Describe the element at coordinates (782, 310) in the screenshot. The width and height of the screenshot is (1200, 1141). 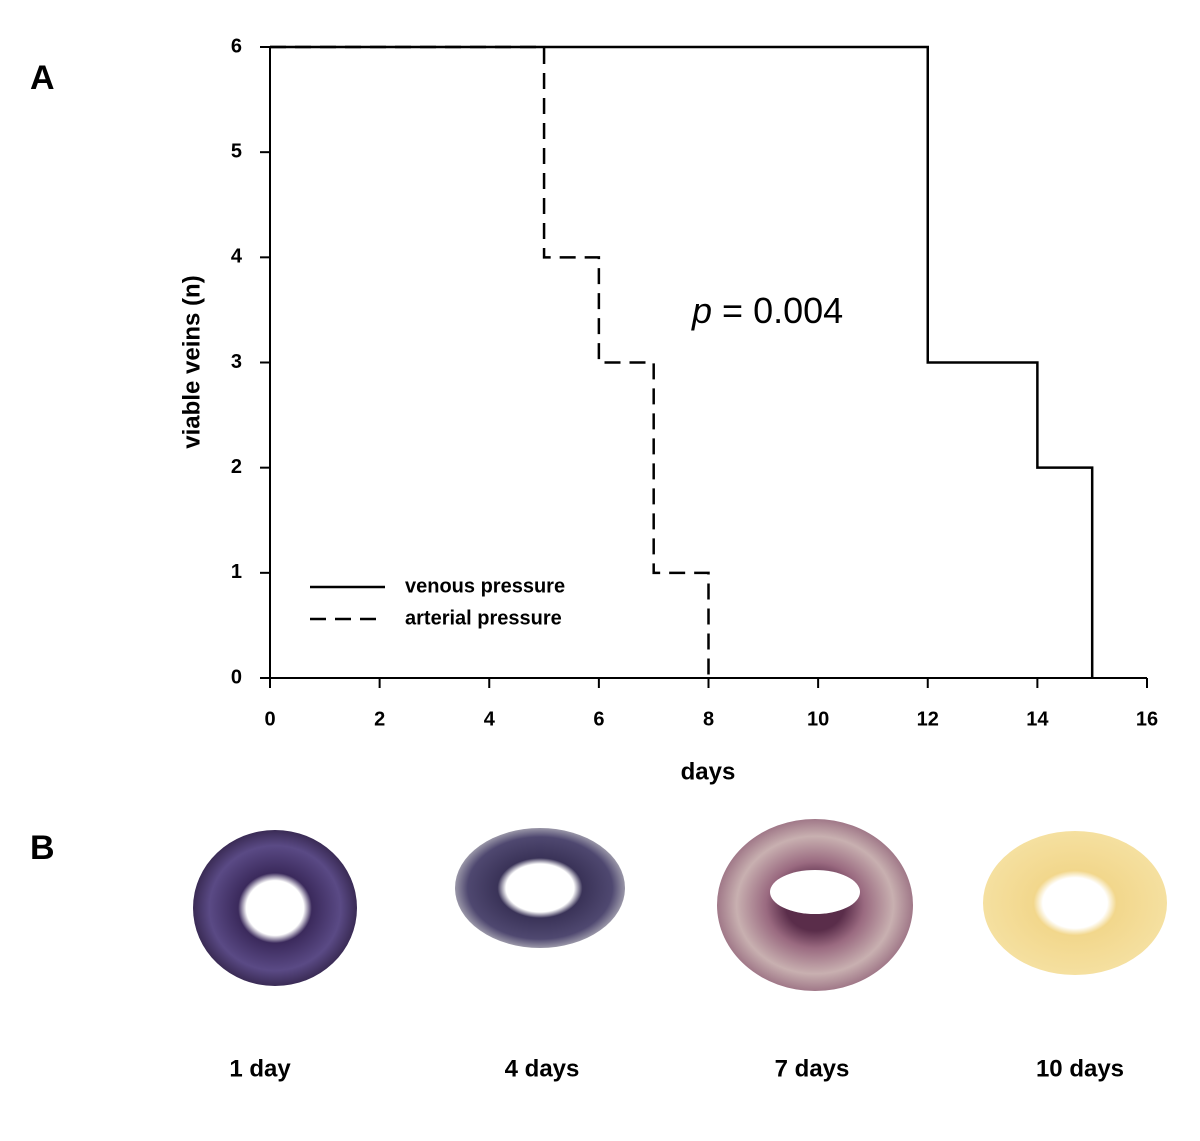
I see `annotation-text: = 0.004` at that location.